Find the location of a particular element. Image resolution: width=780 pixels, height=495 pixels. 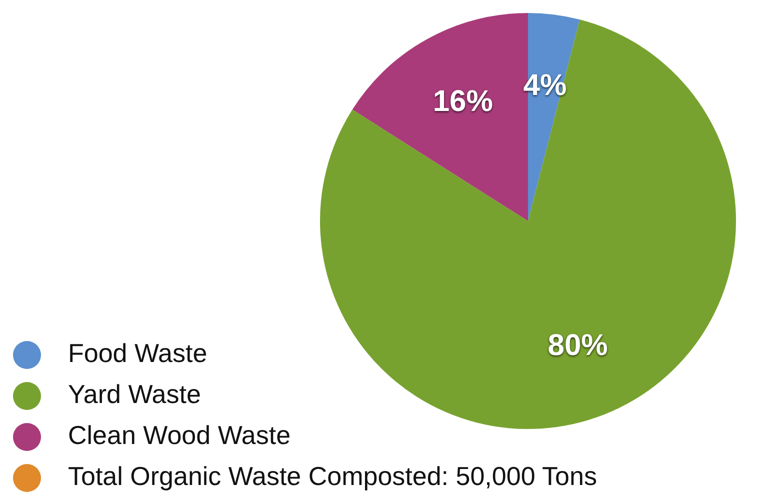

legend-label: Clean Wood Waste is located at coordinates (179, 435).